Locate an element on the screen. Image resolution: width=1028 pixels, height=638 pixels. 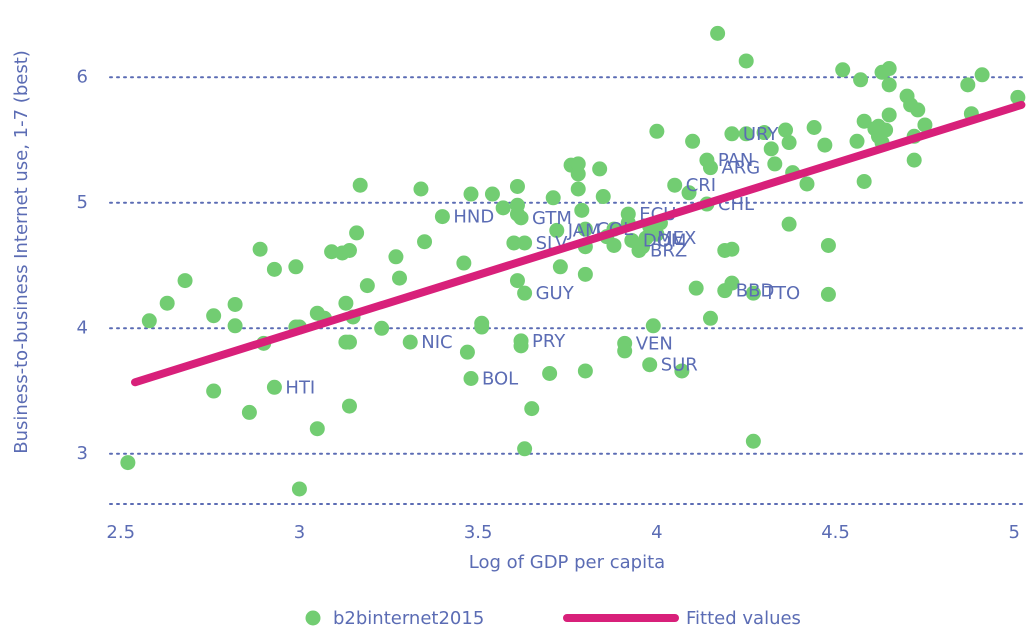
x-tick-label: 5 is located at coordinates (1014, 532).